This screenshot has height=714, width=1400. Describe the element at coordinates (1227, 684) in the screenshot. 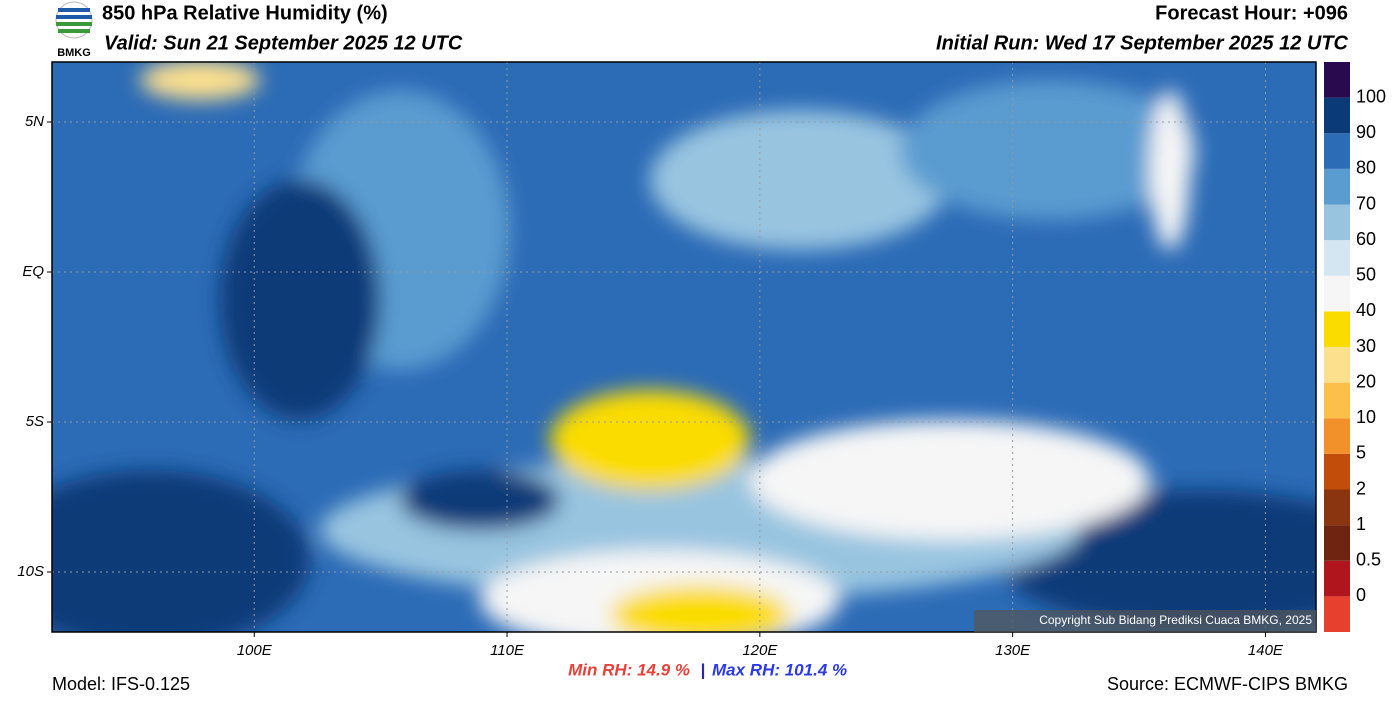

I see `source: Source: ECMWF-CIPS BMKG` at that location.